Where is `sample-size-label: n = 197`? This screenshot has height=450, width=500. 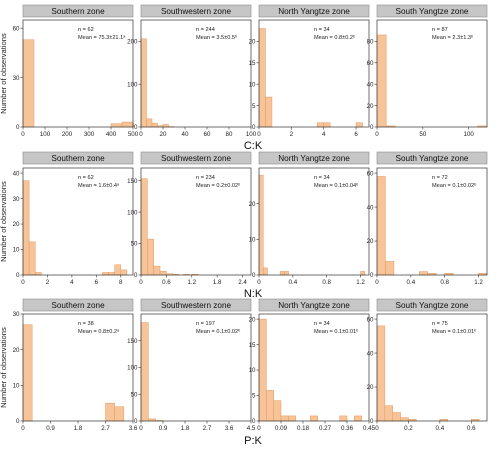 sample-size-label: n = 197 is located at coordinates (205, 324).